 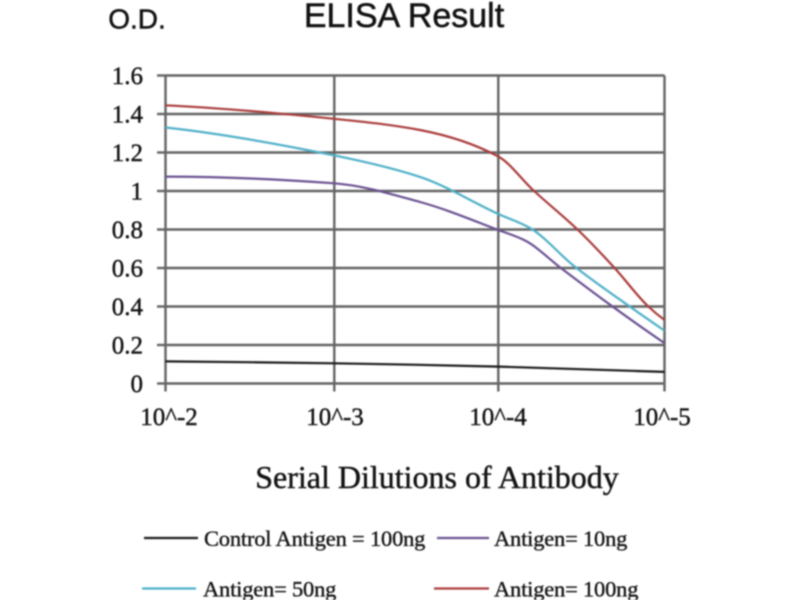 What do you see at coordinates (437, 477) in the screenshot?
I see `svg-text: Serial Dilutions of Antibody` at bounding box center [437, 477].